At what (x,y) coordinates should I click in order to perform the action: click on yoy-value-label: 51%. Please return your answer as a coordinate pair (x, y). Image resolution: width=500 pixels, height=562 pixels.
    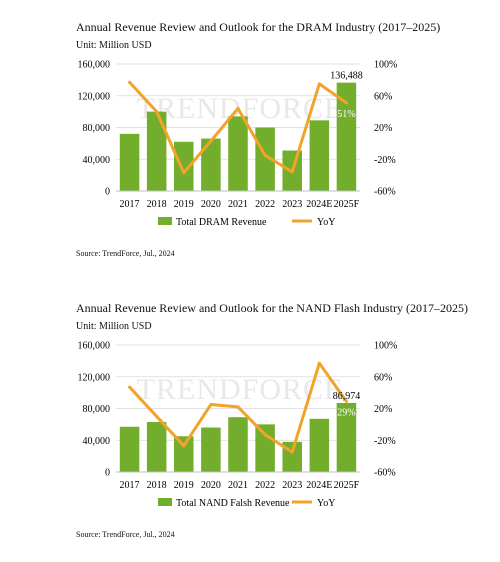
    Looking at the image, I should click on (346, 114).